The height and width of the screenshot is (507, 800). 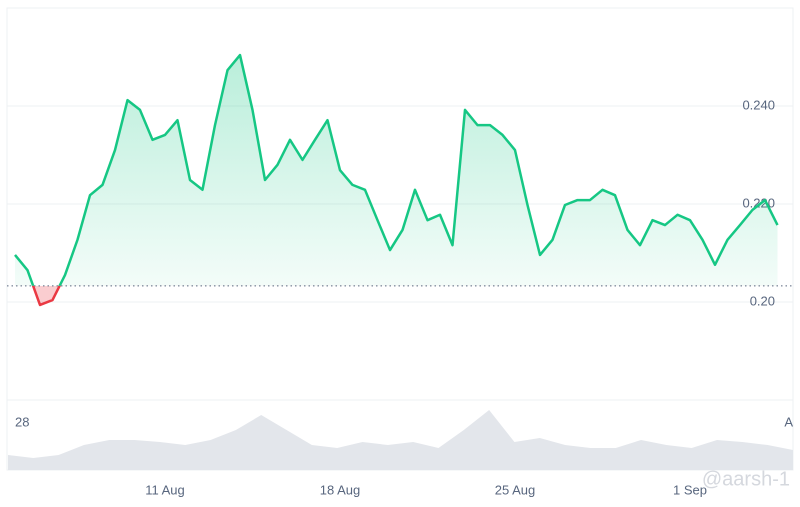 I want to click on y-tick-label: 0.240, so click(x=758, y=104).